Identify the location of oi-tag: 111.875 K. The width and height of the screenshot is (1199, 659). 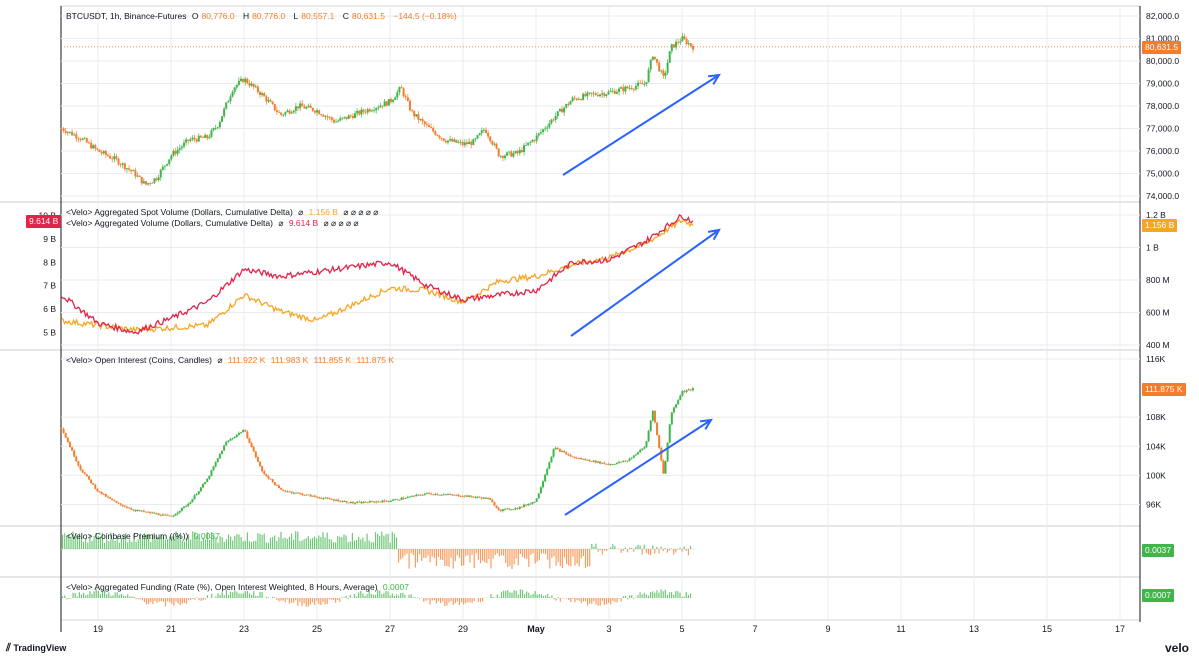
(1164, 389).